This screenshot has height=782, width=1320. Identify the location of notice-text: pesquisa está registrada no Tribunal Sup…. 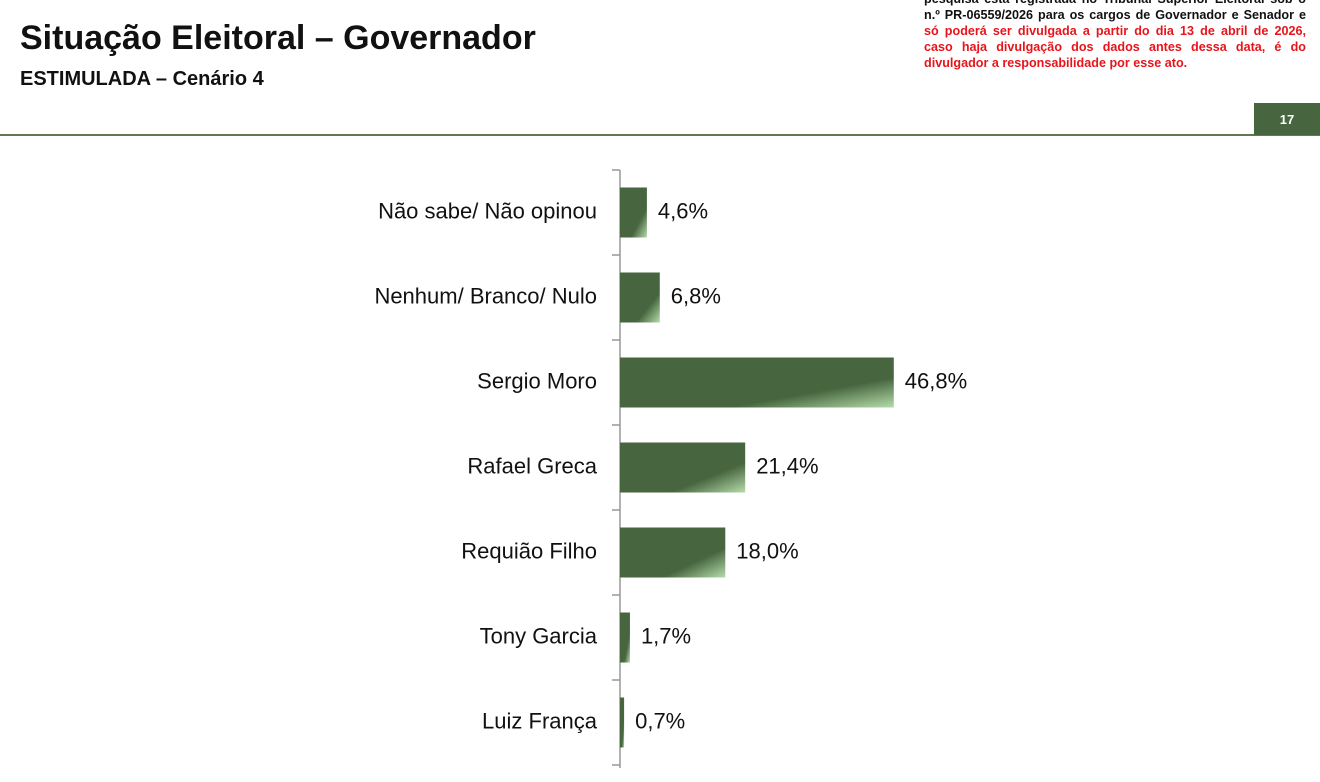
(1115, 11).